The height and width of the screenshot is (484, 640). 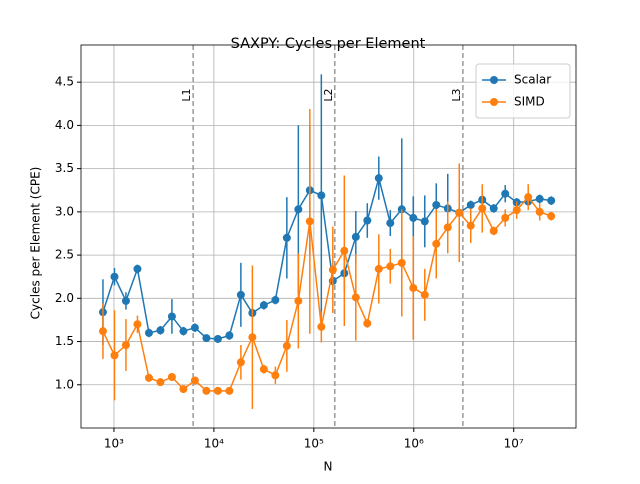 What do you see at coordinates (186, 94) in the screenshot?
I see `cache-label: L1` at bounding box center [186, 94].